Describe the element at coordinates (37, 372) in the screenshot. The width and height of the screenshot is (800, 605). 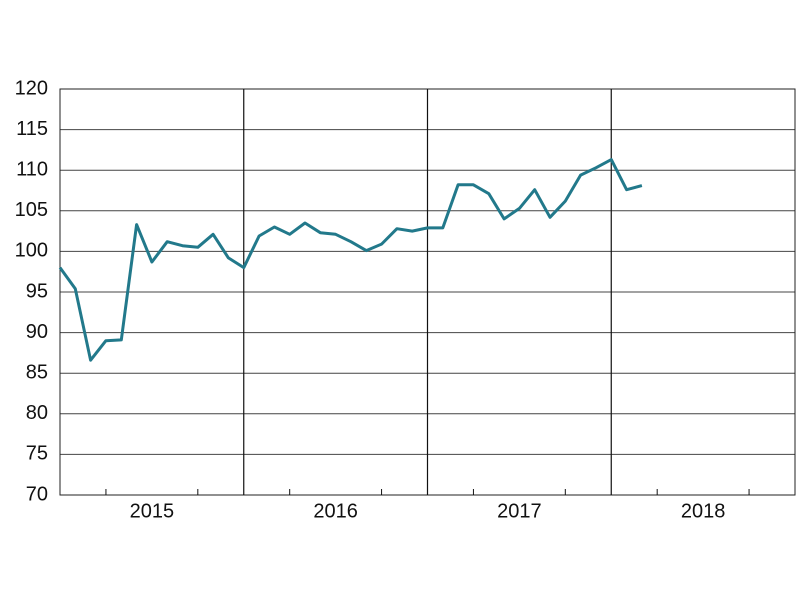
I see `y-tick-label: 85` at that location.